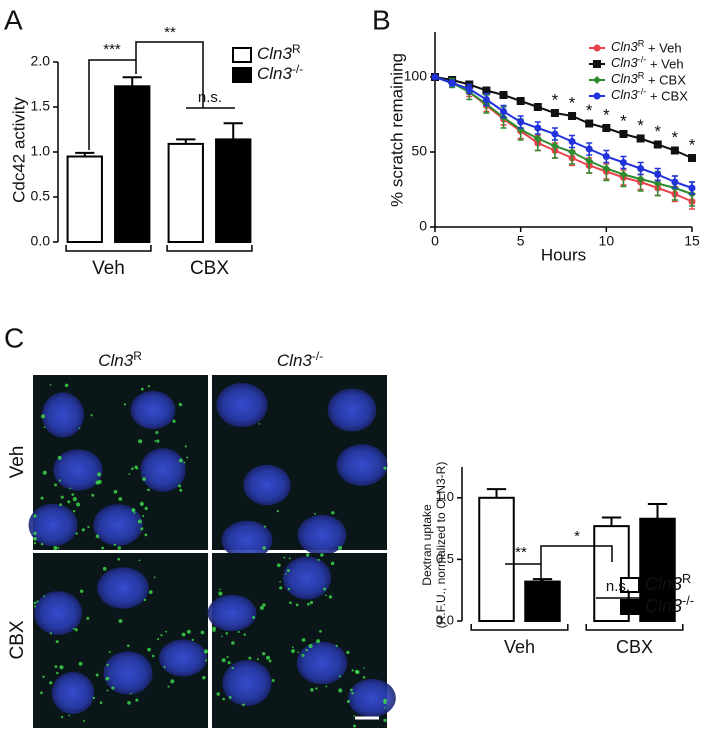  I want to click on series-line, so click(563, 132).